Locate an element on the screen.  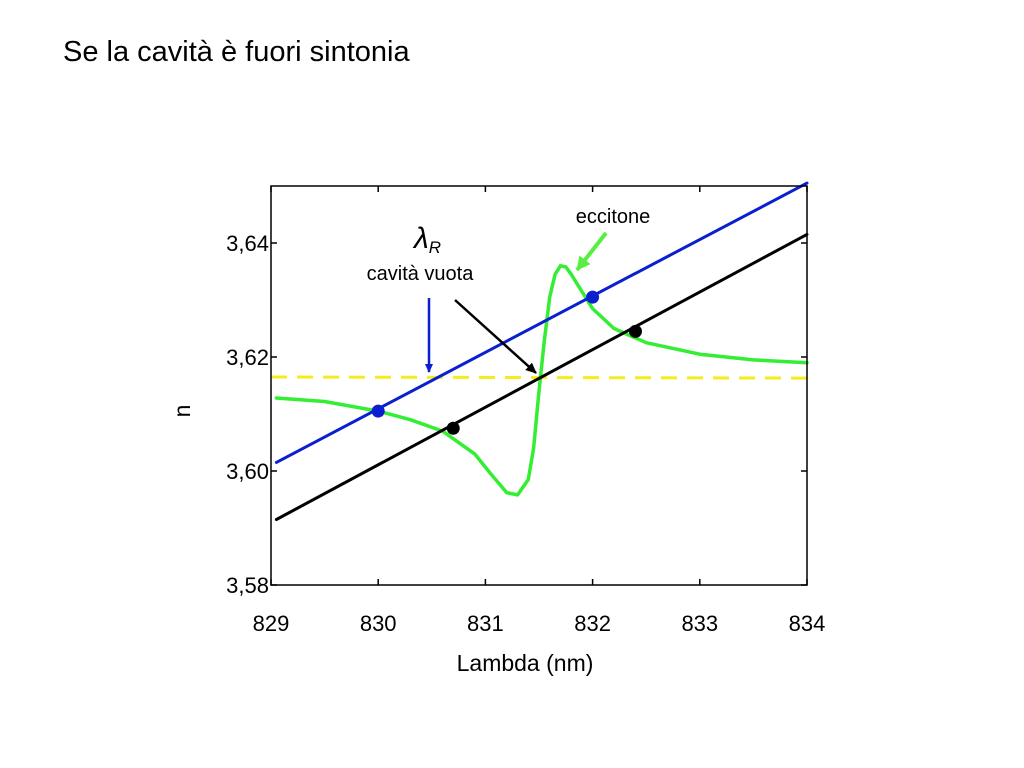
y-tick-label: 3,58 is located at coordinates (247, 585).